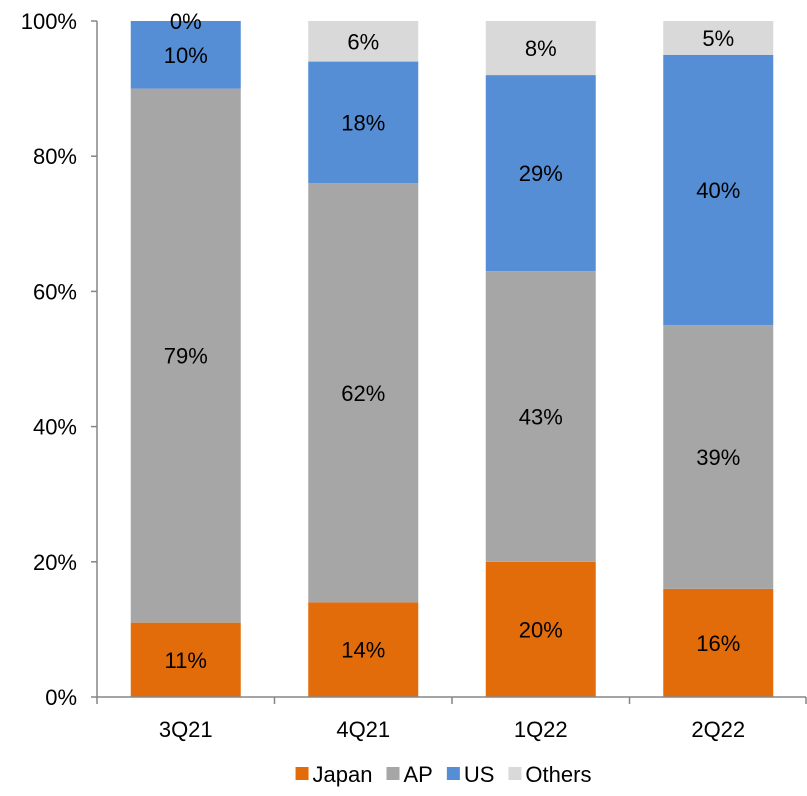  I want to click on bar-ap-3q21, so click(185, 355).